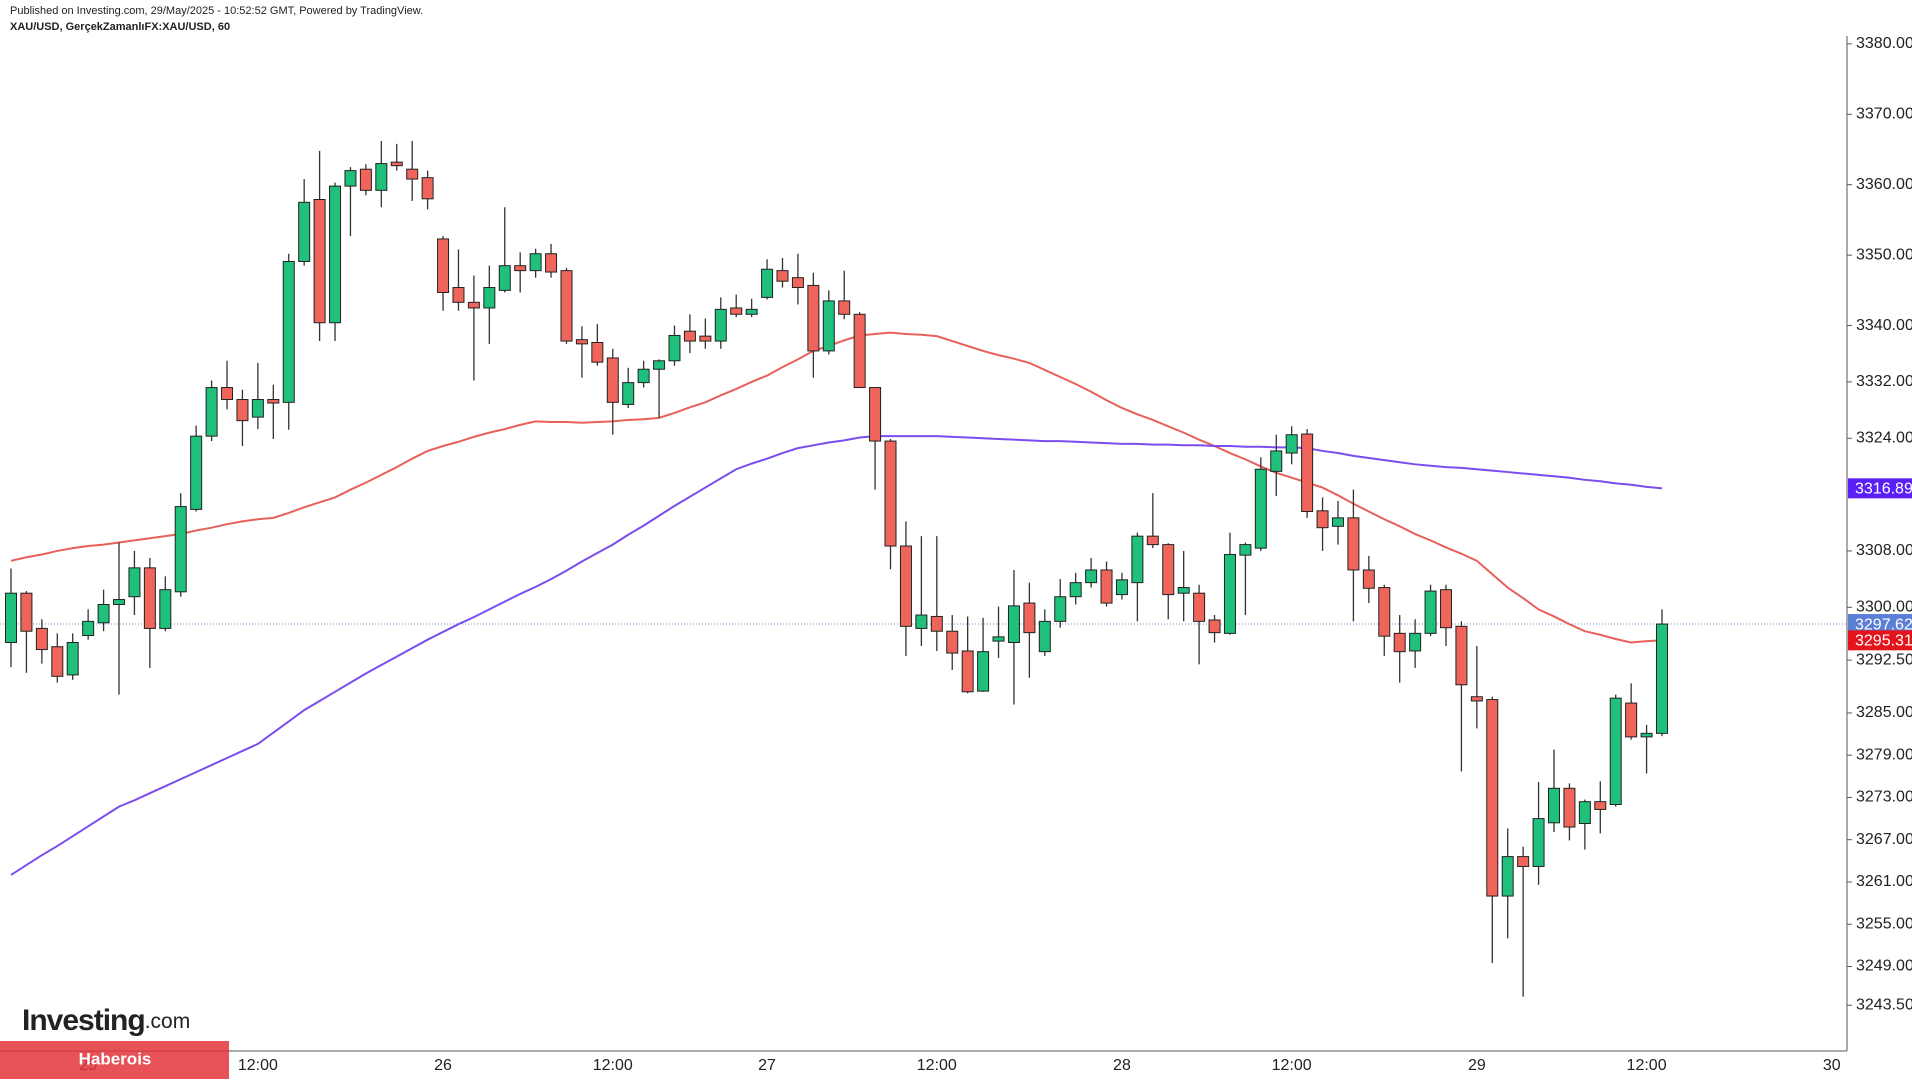 The width and height of the screenshot is (1912, 1080). What do you see at coordinates (120, 27) in the screenshot?
I see `symbol-title: XAU/USD, GerçekZamanlıFX:XAU/USD, 60` at bounding box center [120, 27].